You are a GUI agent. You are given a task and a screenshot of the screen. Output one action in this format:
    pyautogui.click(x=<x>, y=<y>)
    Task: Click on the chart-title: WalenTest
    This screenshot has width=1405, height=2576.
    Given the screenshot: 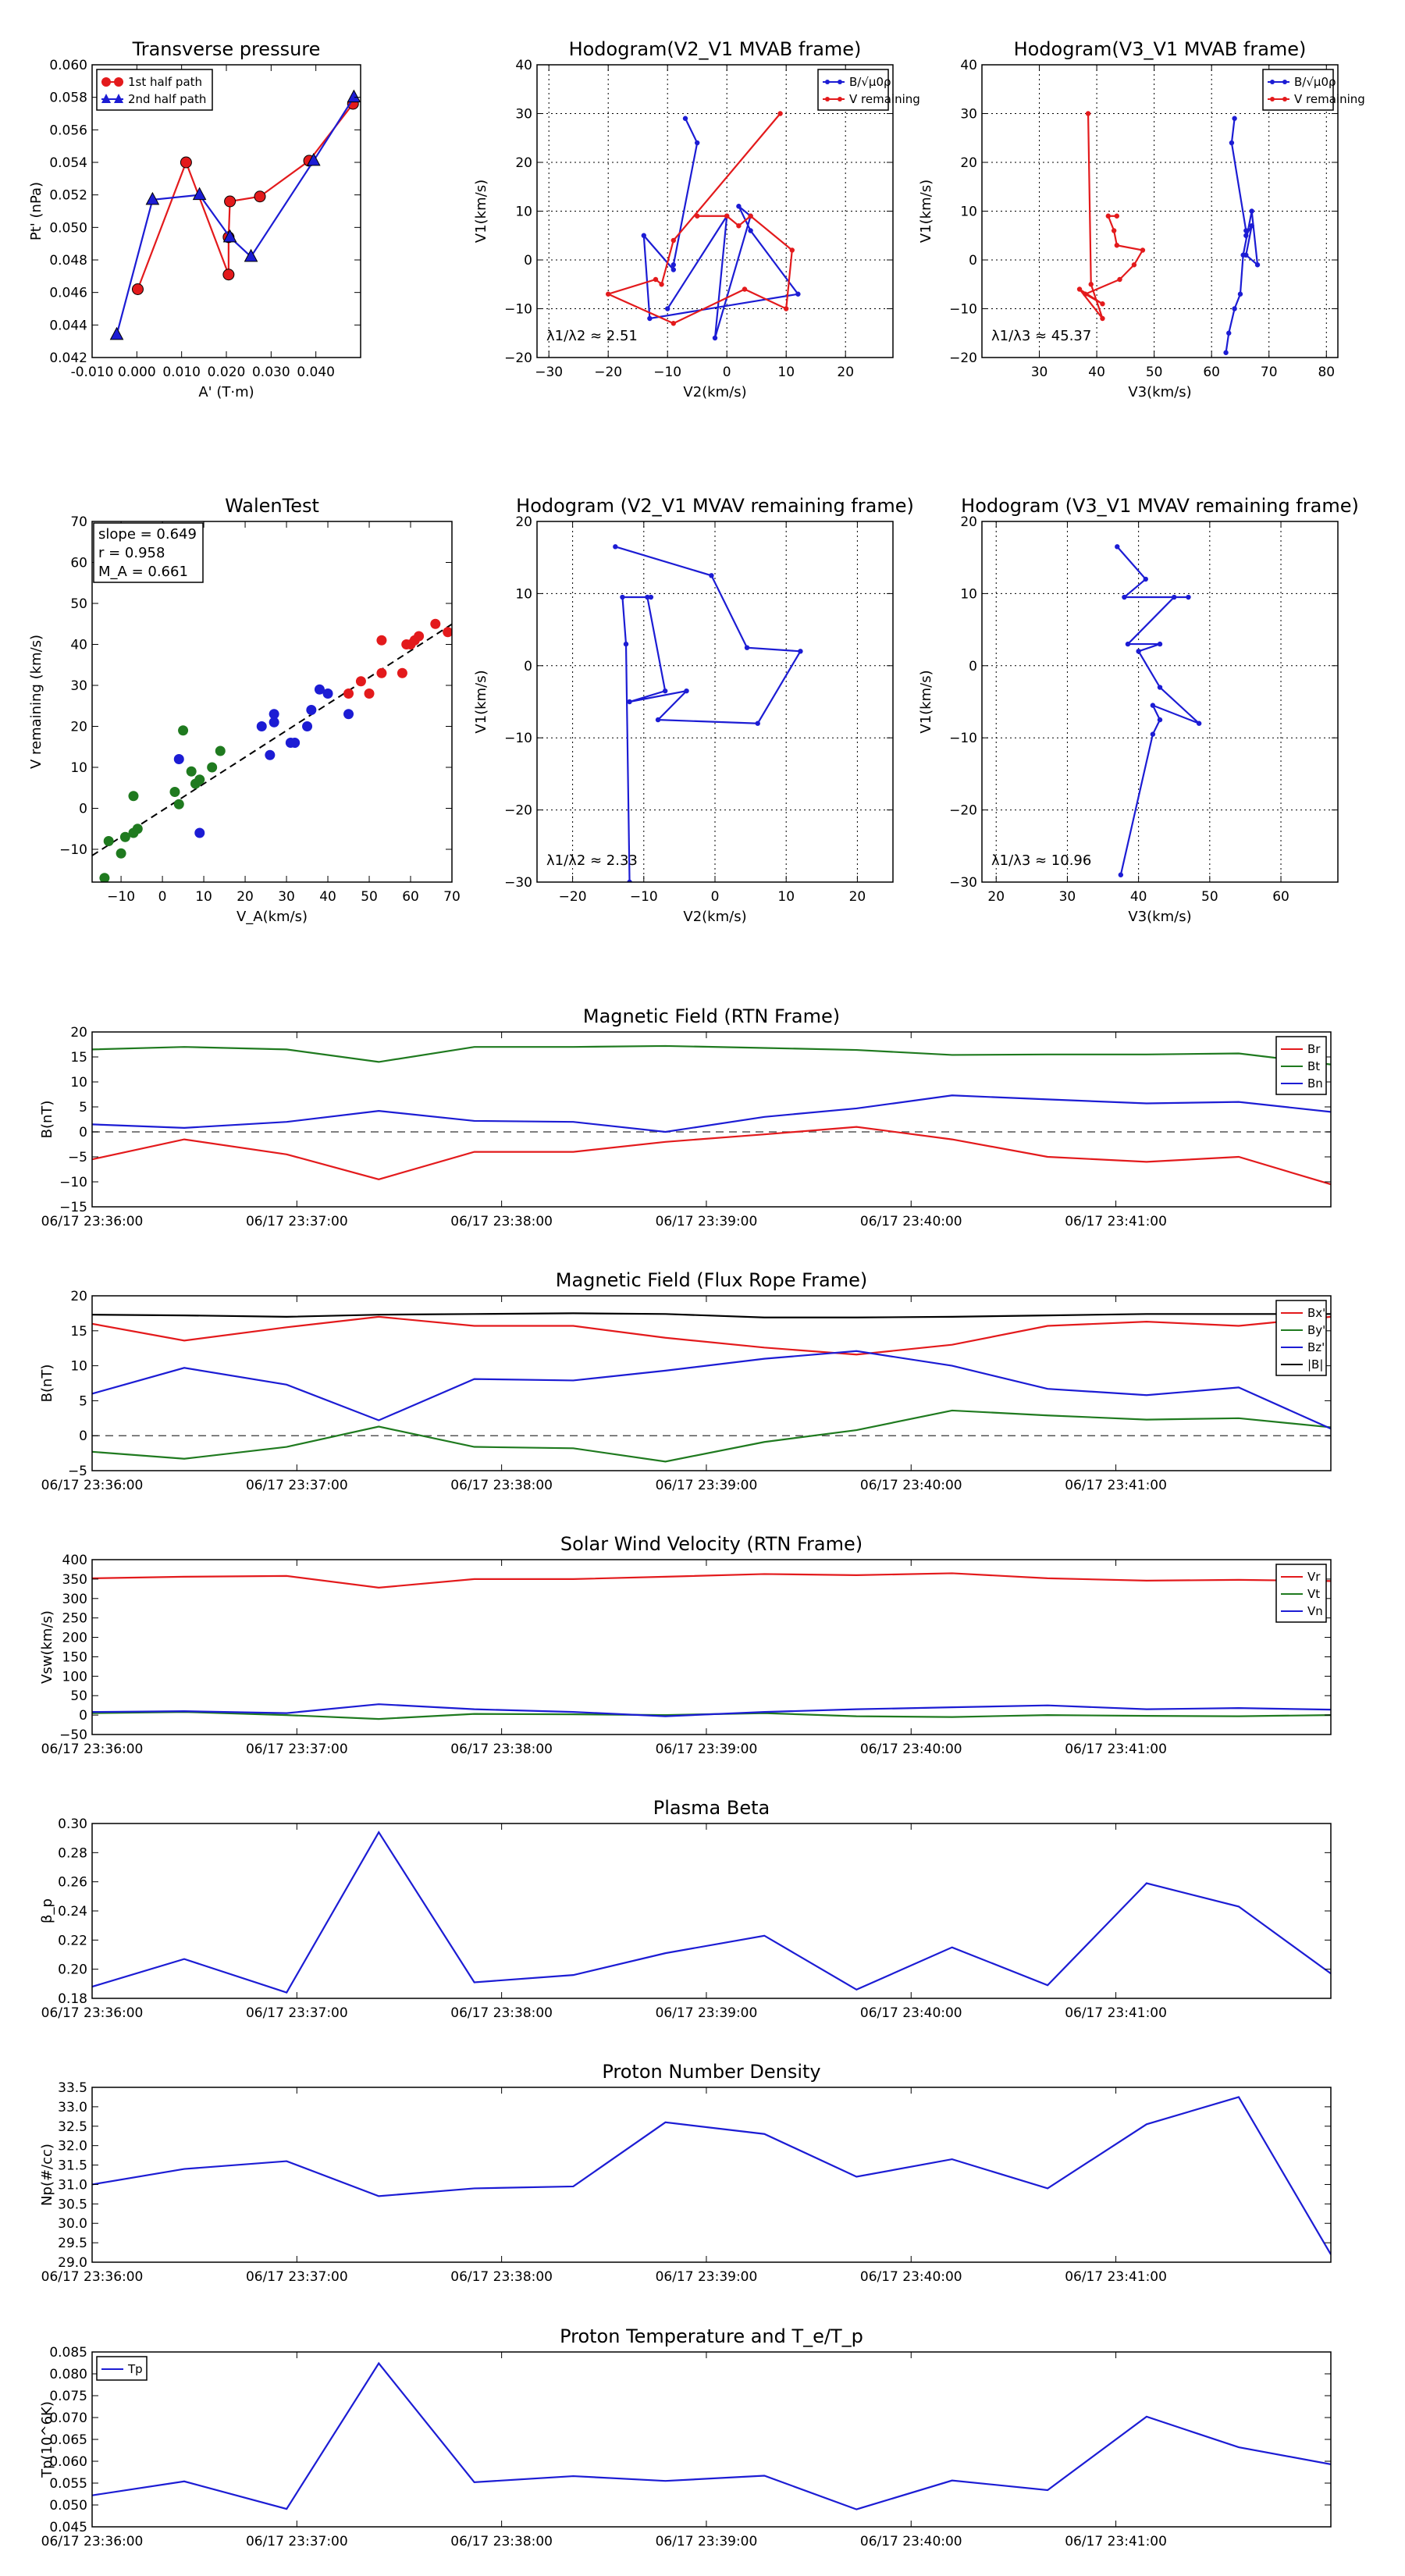 What is the action you would take?
    pyautogui.click(x=272, y=506)
    